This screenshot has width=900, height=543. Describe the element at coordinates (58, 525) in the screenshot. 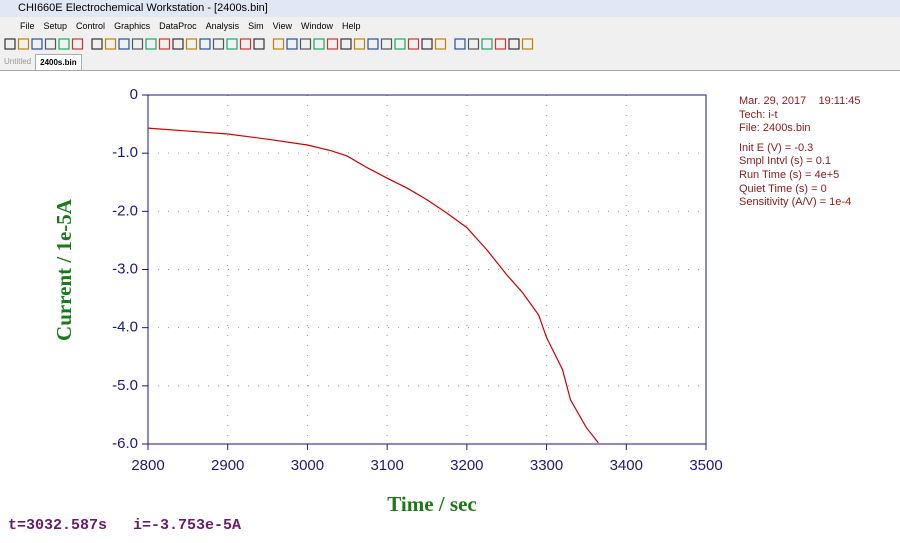

I see `status-text: t=3032.587s` at that location.